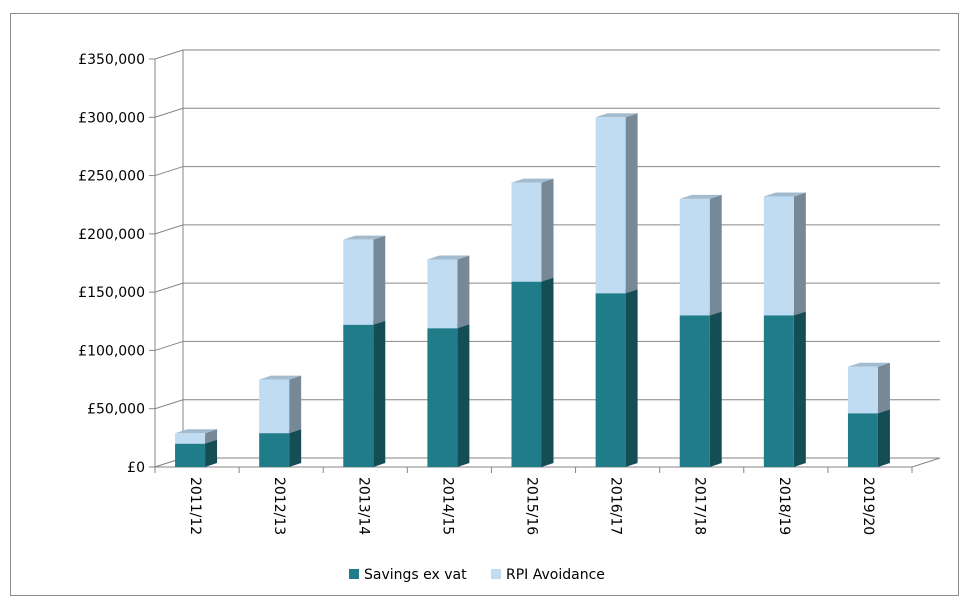  I want to click on y-tick-label: £50,000, so click(116, 410).